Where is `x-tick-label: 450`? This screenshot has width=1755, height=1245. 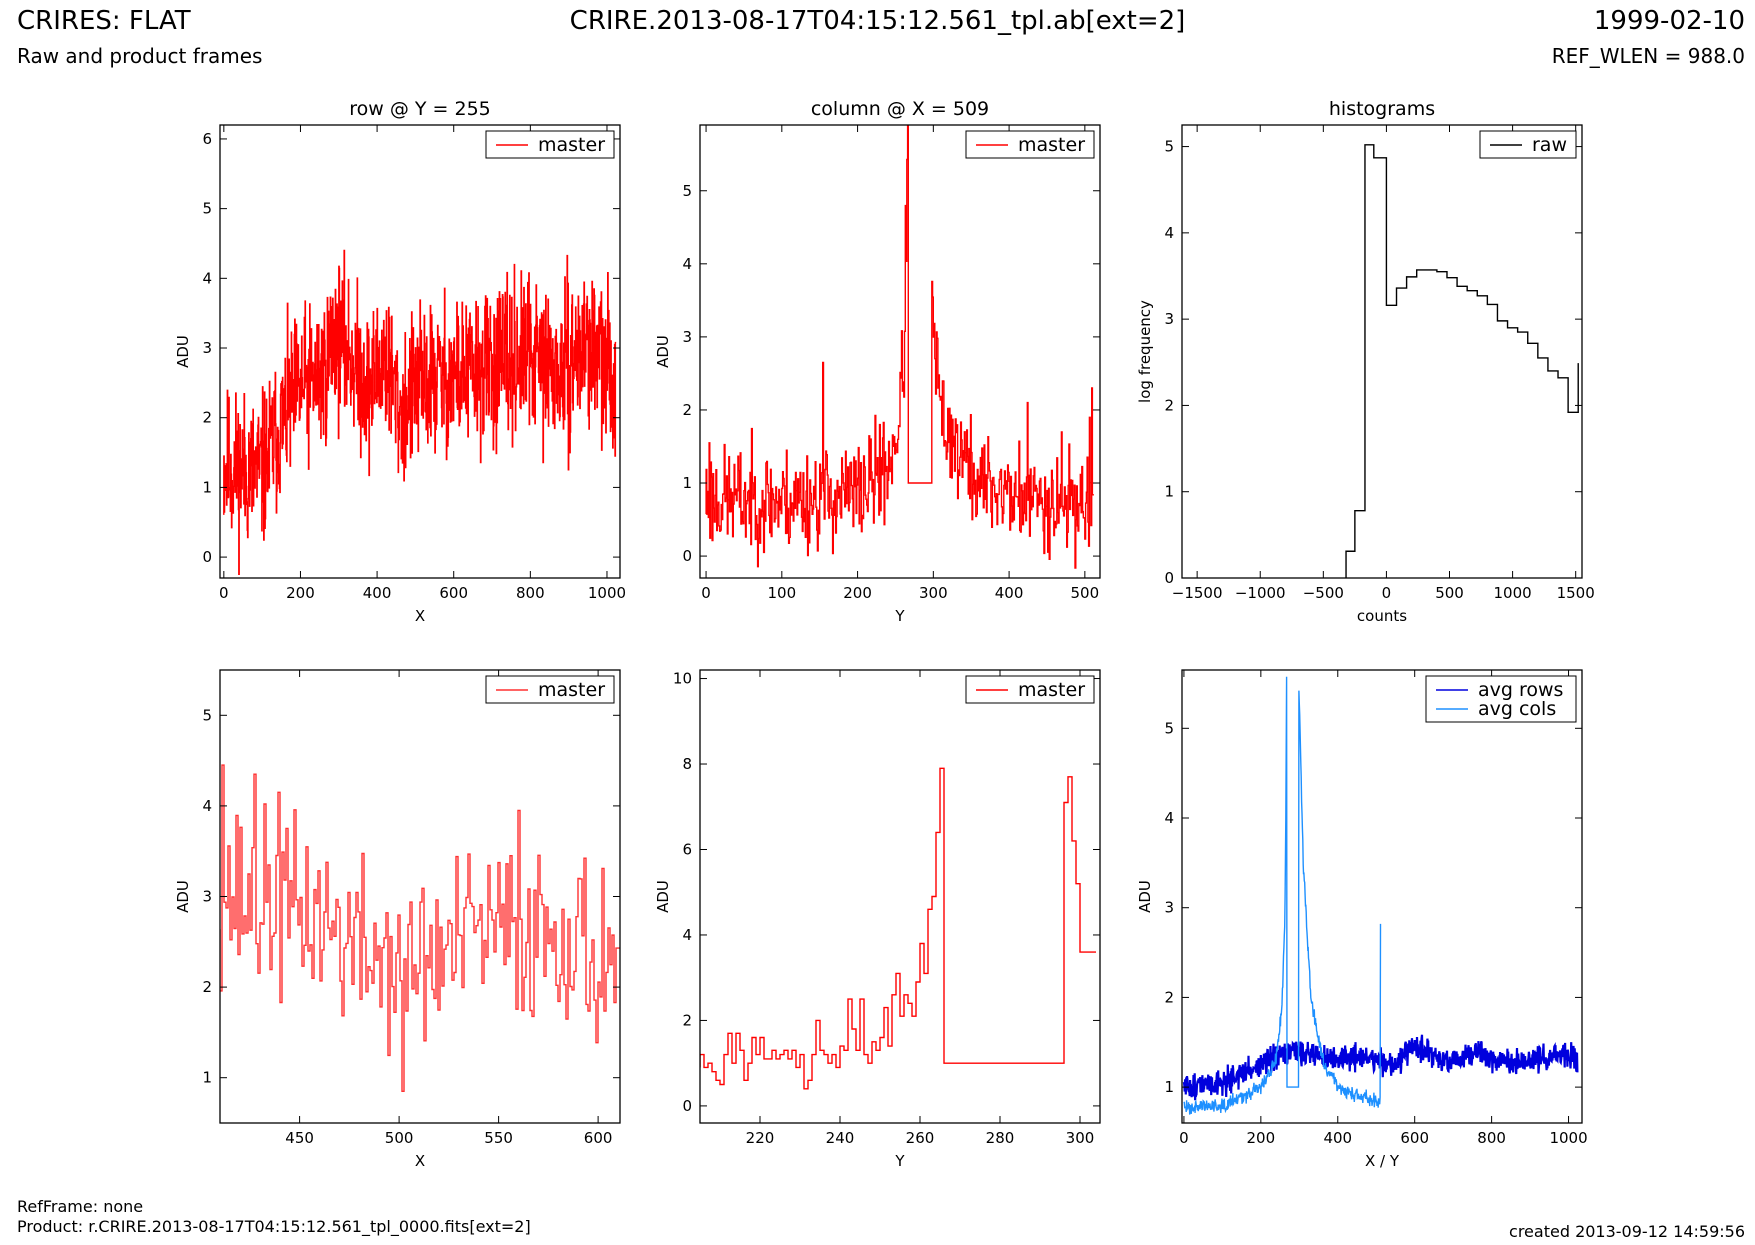
x-tick-label: 450 is located at coordinates (299, 1138).